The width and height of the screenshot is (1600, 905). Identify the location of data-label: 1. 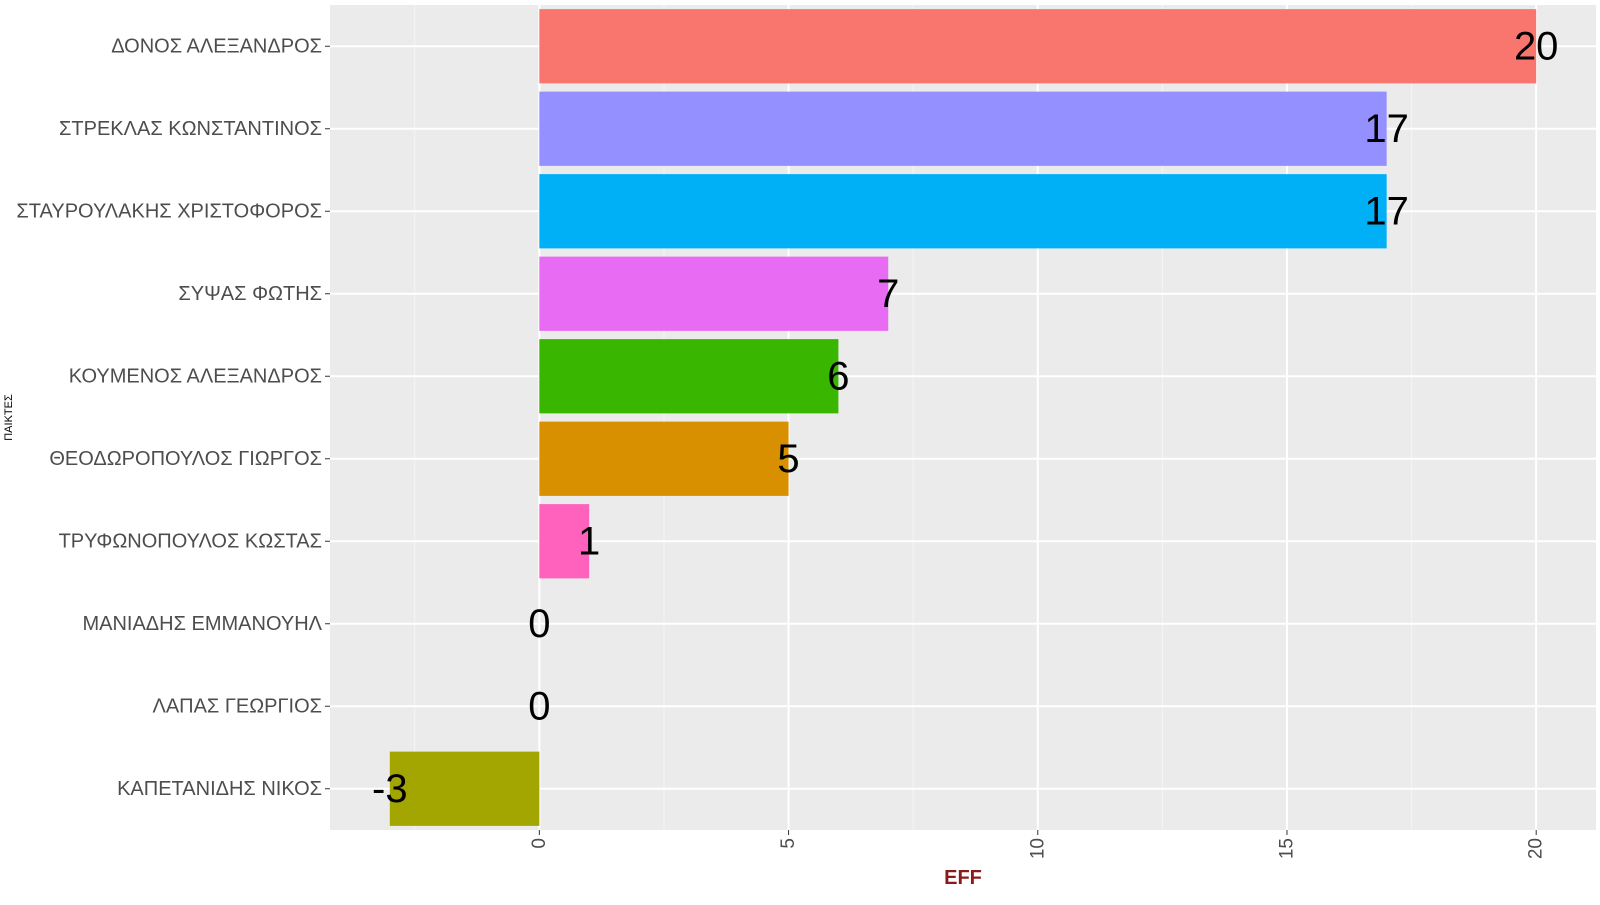
(589, 541).